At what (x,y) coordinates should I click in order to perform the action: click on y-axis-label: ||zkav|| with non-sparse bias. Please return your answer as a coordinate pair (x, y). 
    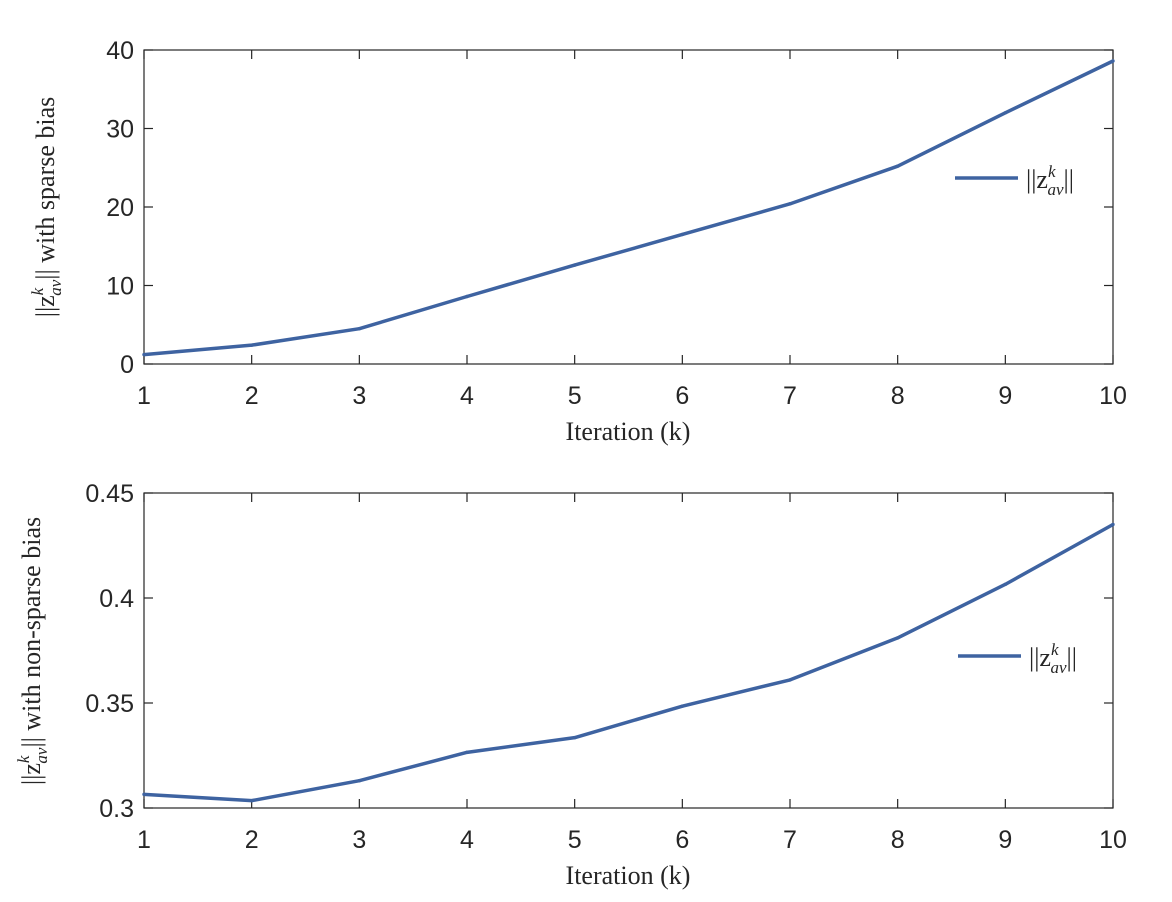
    Looking at the image, I should click on (32, 651).